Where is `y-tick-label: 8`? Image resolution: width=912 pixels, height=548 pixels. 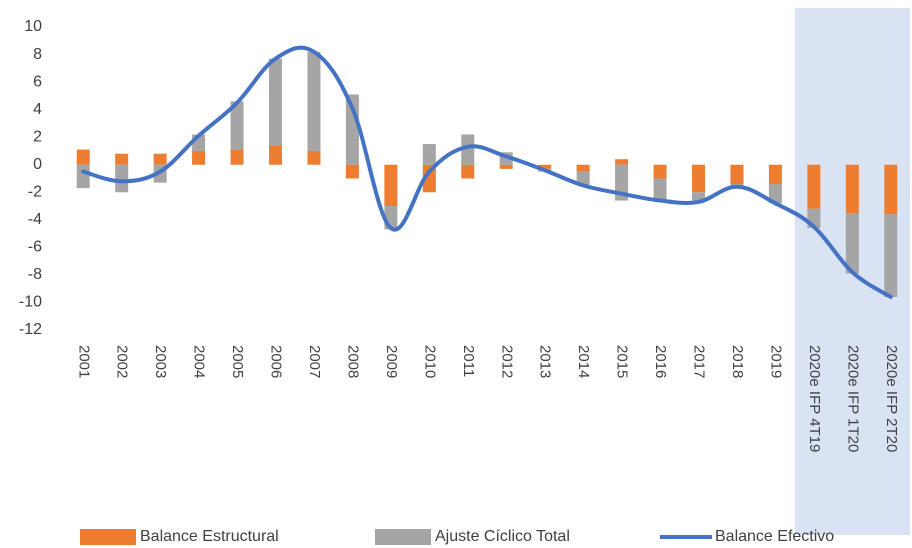
y-tick-label: 8 is located at coordinates (37, 54).